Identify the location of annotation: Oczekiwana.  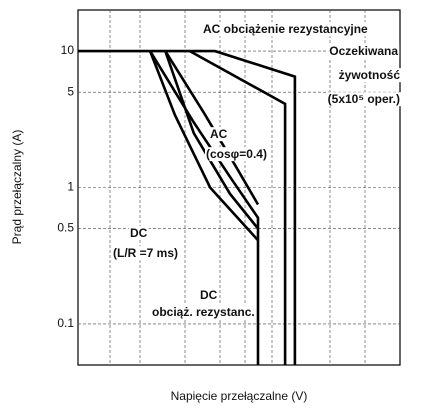
(363, 51).